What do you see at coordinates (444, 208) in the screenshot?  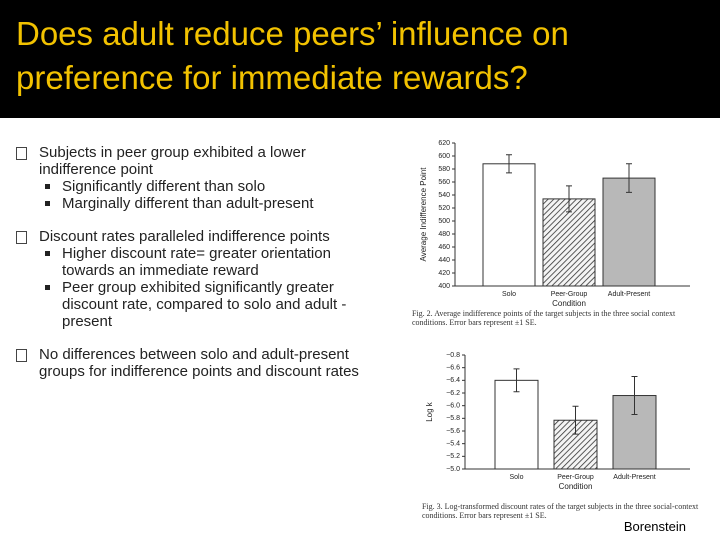 I see `y-tick-label: 520` at bounding box center [444, 208].